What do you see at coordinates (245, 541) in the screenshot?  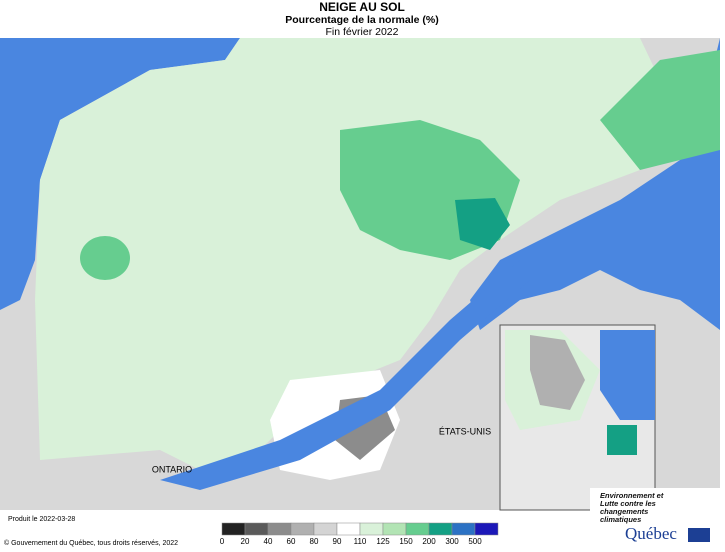 I see `legend-tick-label: 20` at bounding box center [245, 541].